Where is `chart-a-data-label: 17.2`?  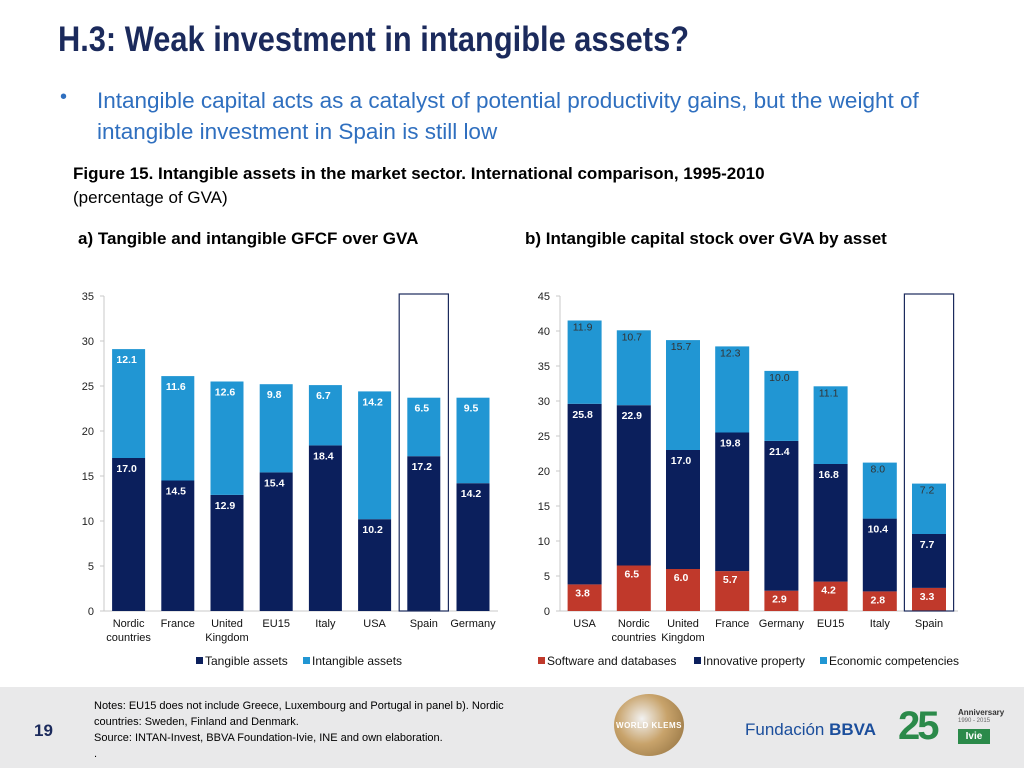
chart-a-data-label: 17.2 is located at coordinates (422, 467).